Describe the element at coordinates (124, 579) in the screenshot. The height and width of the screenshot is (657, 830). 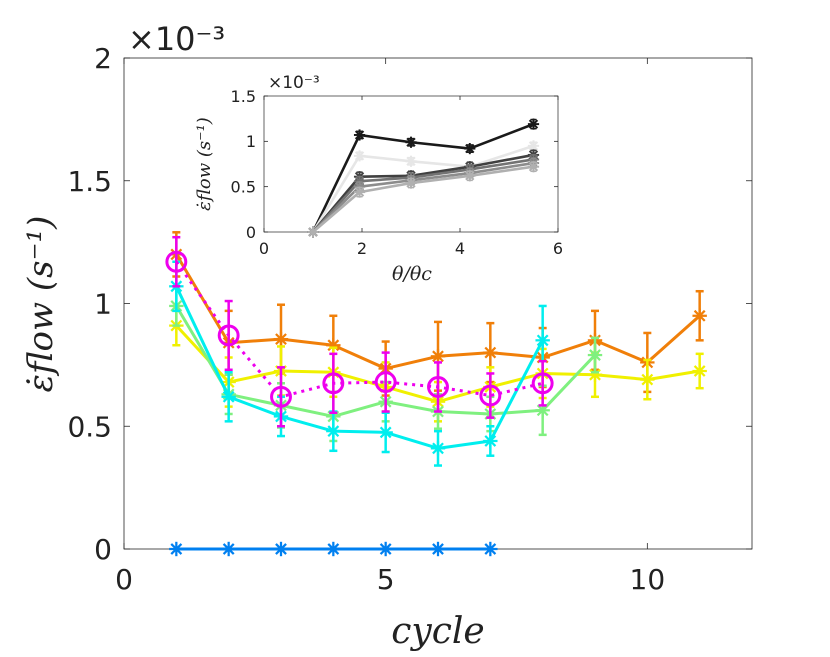
I see `main-x-tick-label: 0` at that location.